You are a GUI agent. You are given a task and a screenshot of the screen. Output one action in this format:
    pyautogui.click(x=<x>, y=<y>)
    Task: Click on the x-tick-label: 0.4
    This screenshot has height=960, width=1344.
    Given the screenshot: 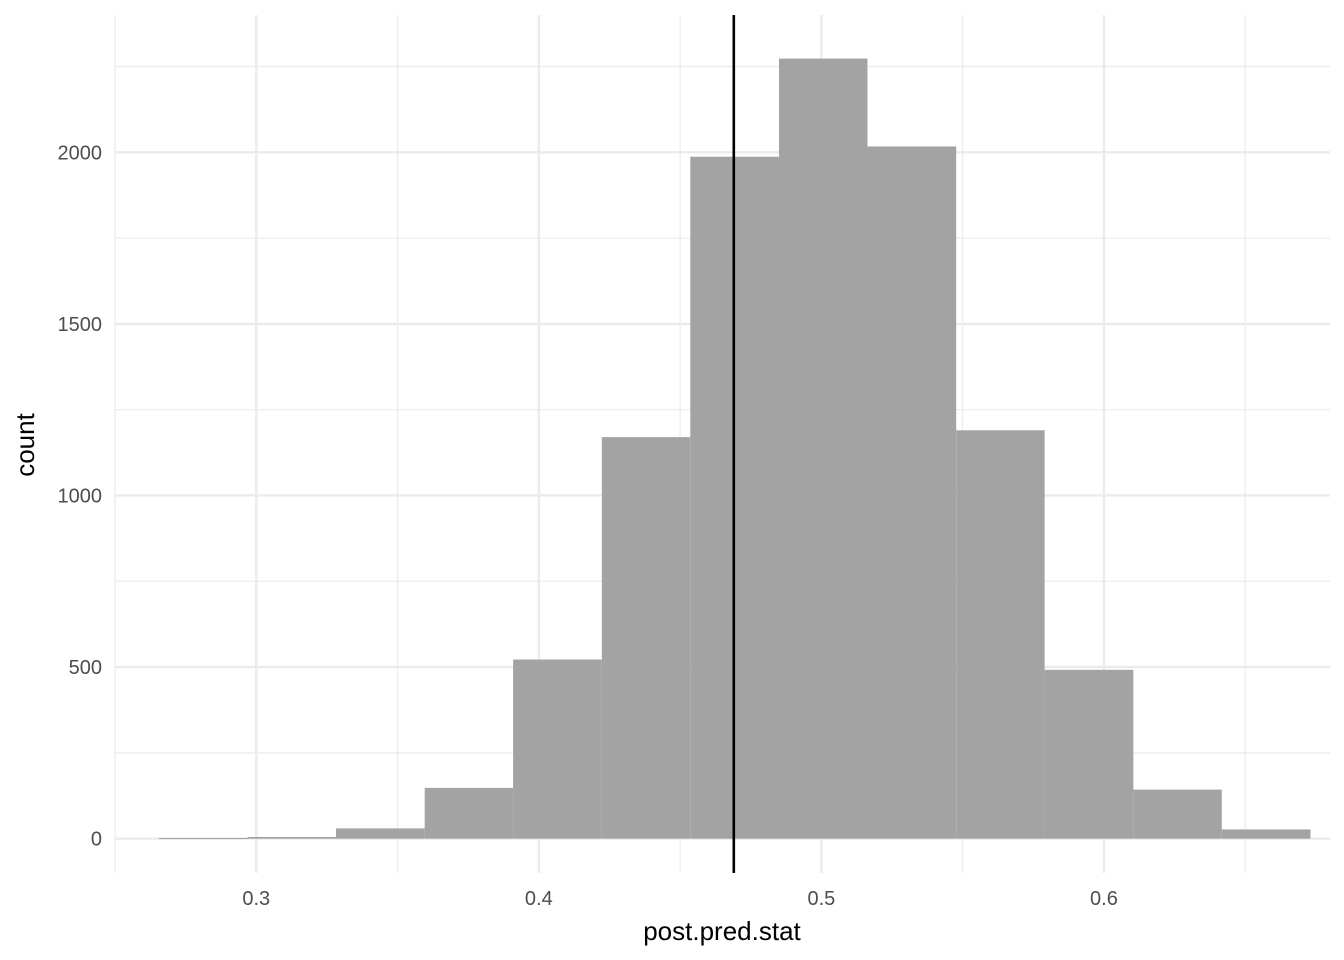 What is the action you would take?
    pyautogui.click(x=539, y=899)
    